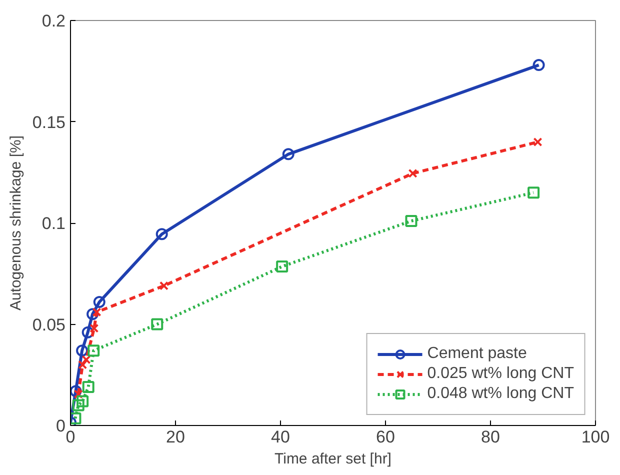  What do you see at coordinates (54, 223) in the screenshot?
I see `y-tick-label: 0.1` at bounding box center [54, 223].